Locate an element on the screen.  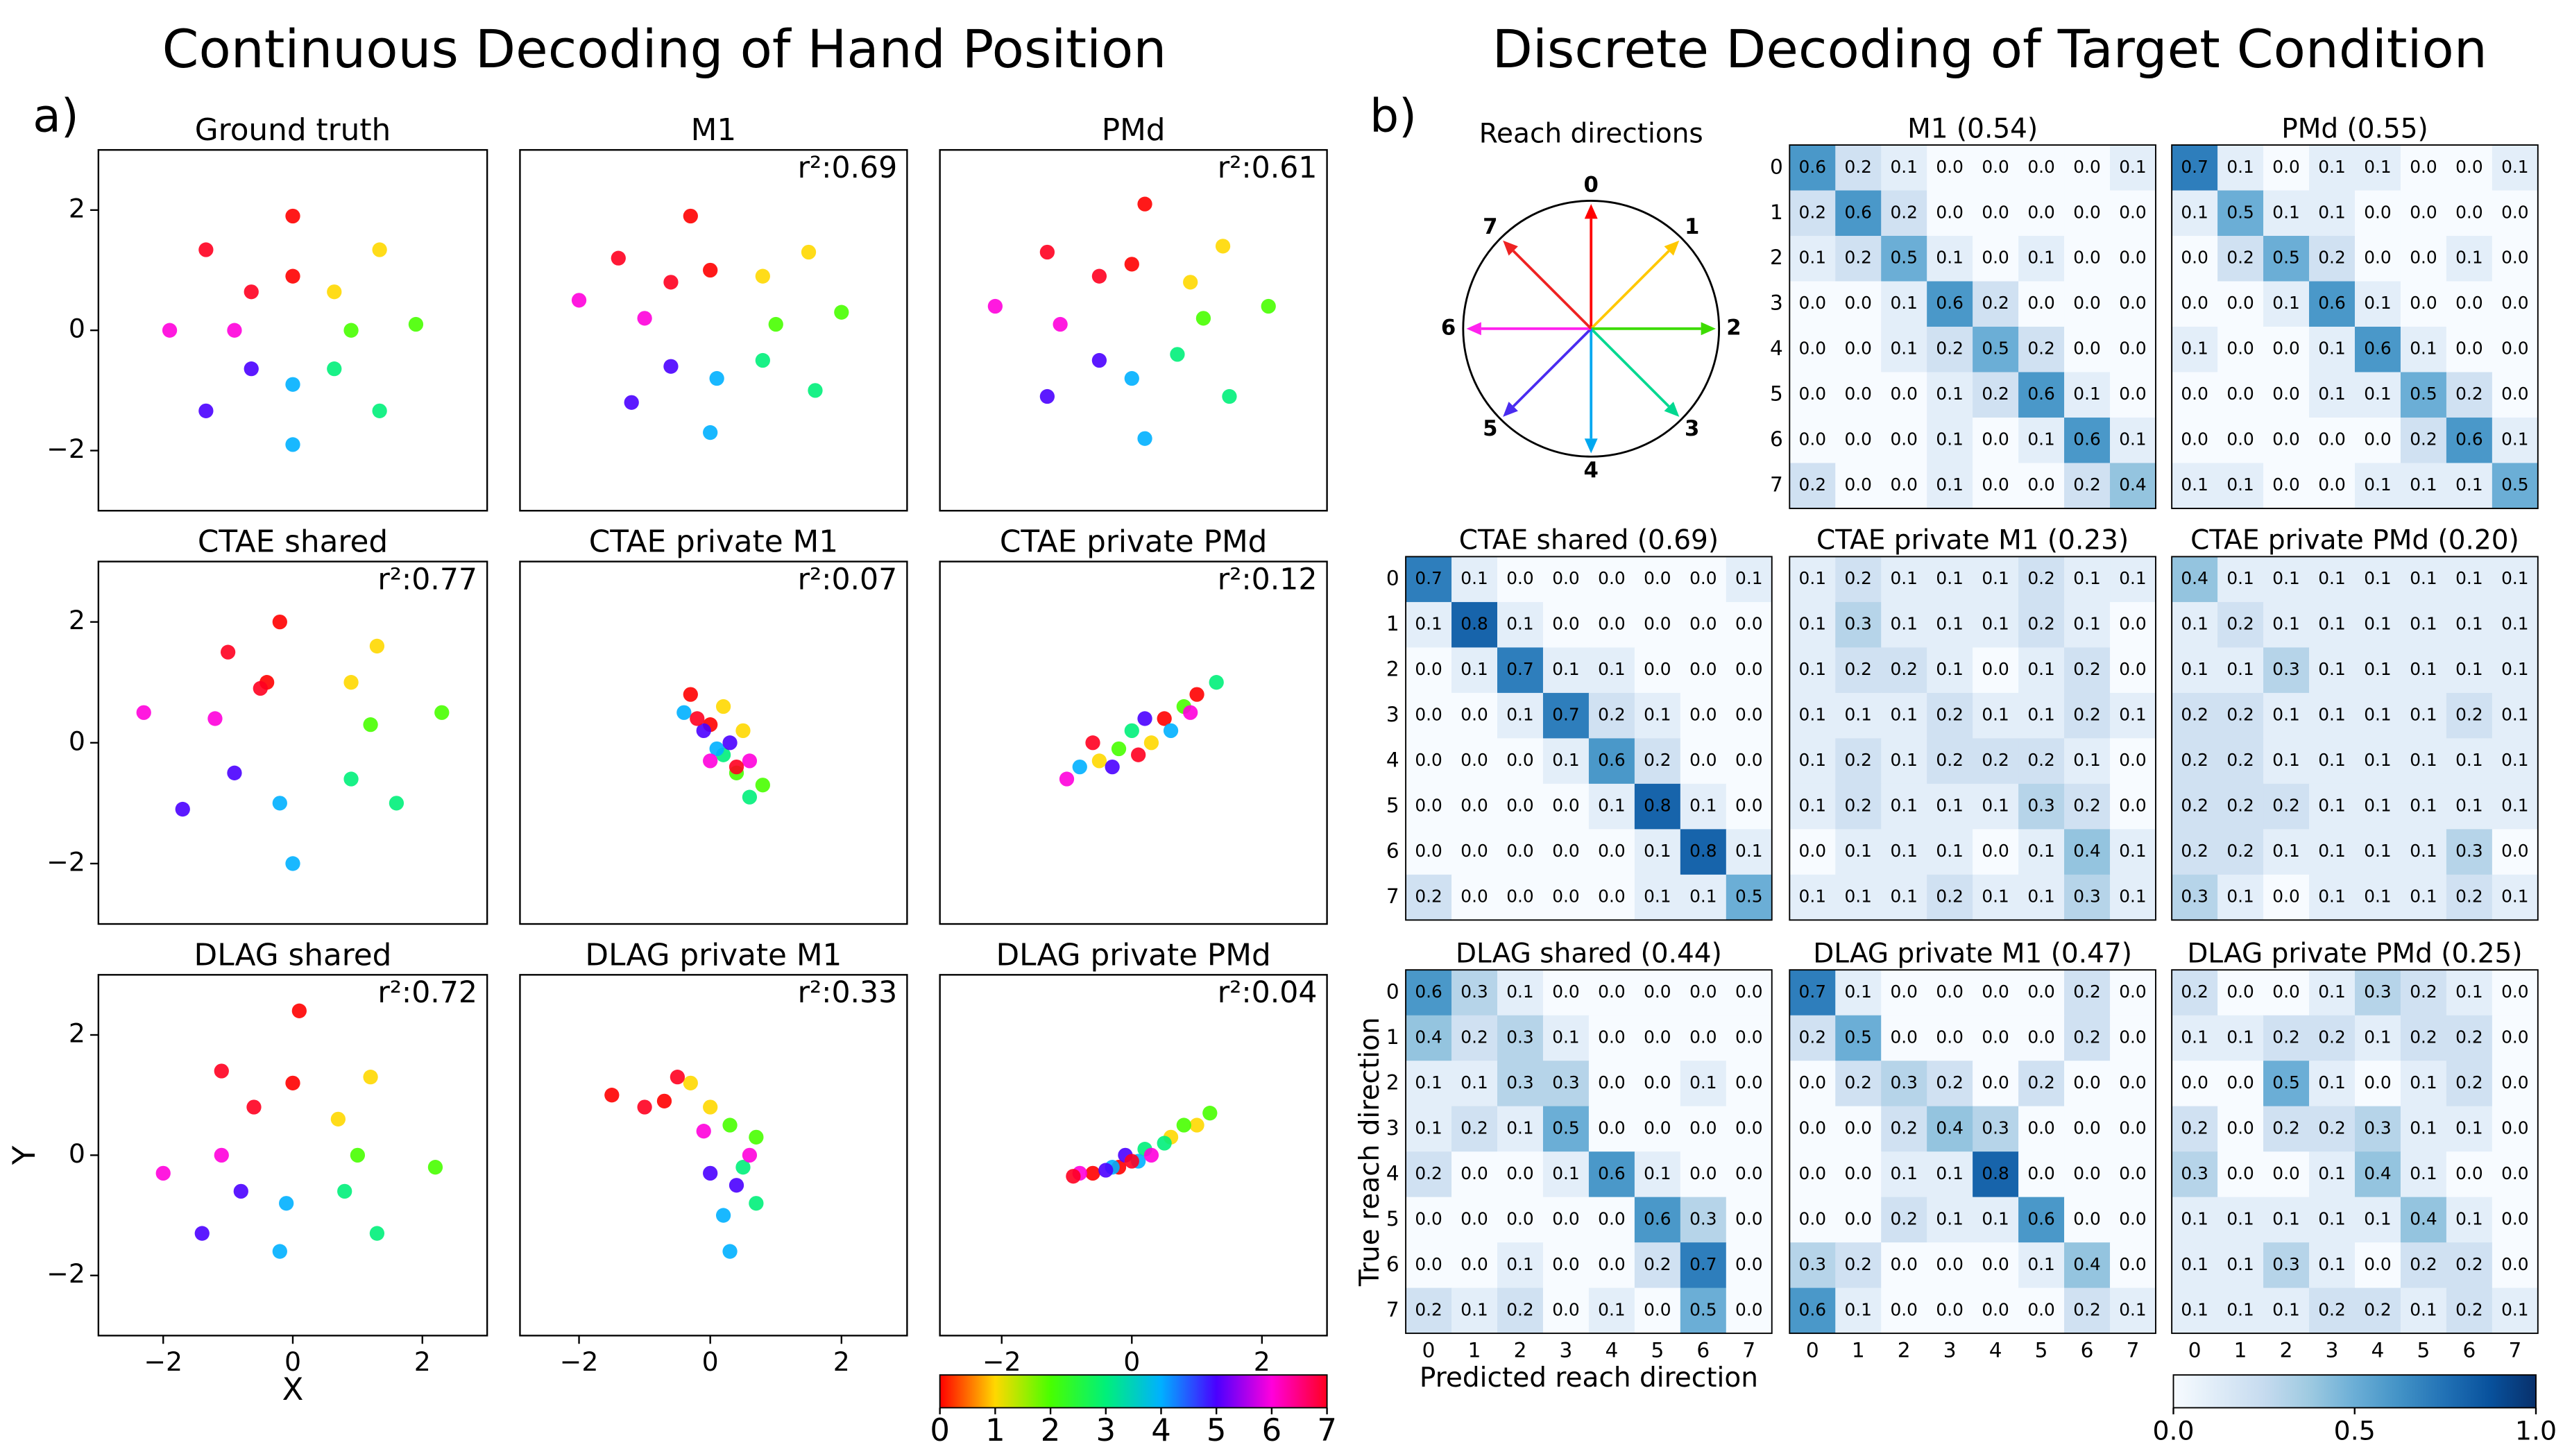
col-label: 0 is located at coordinates (2194, 1350).